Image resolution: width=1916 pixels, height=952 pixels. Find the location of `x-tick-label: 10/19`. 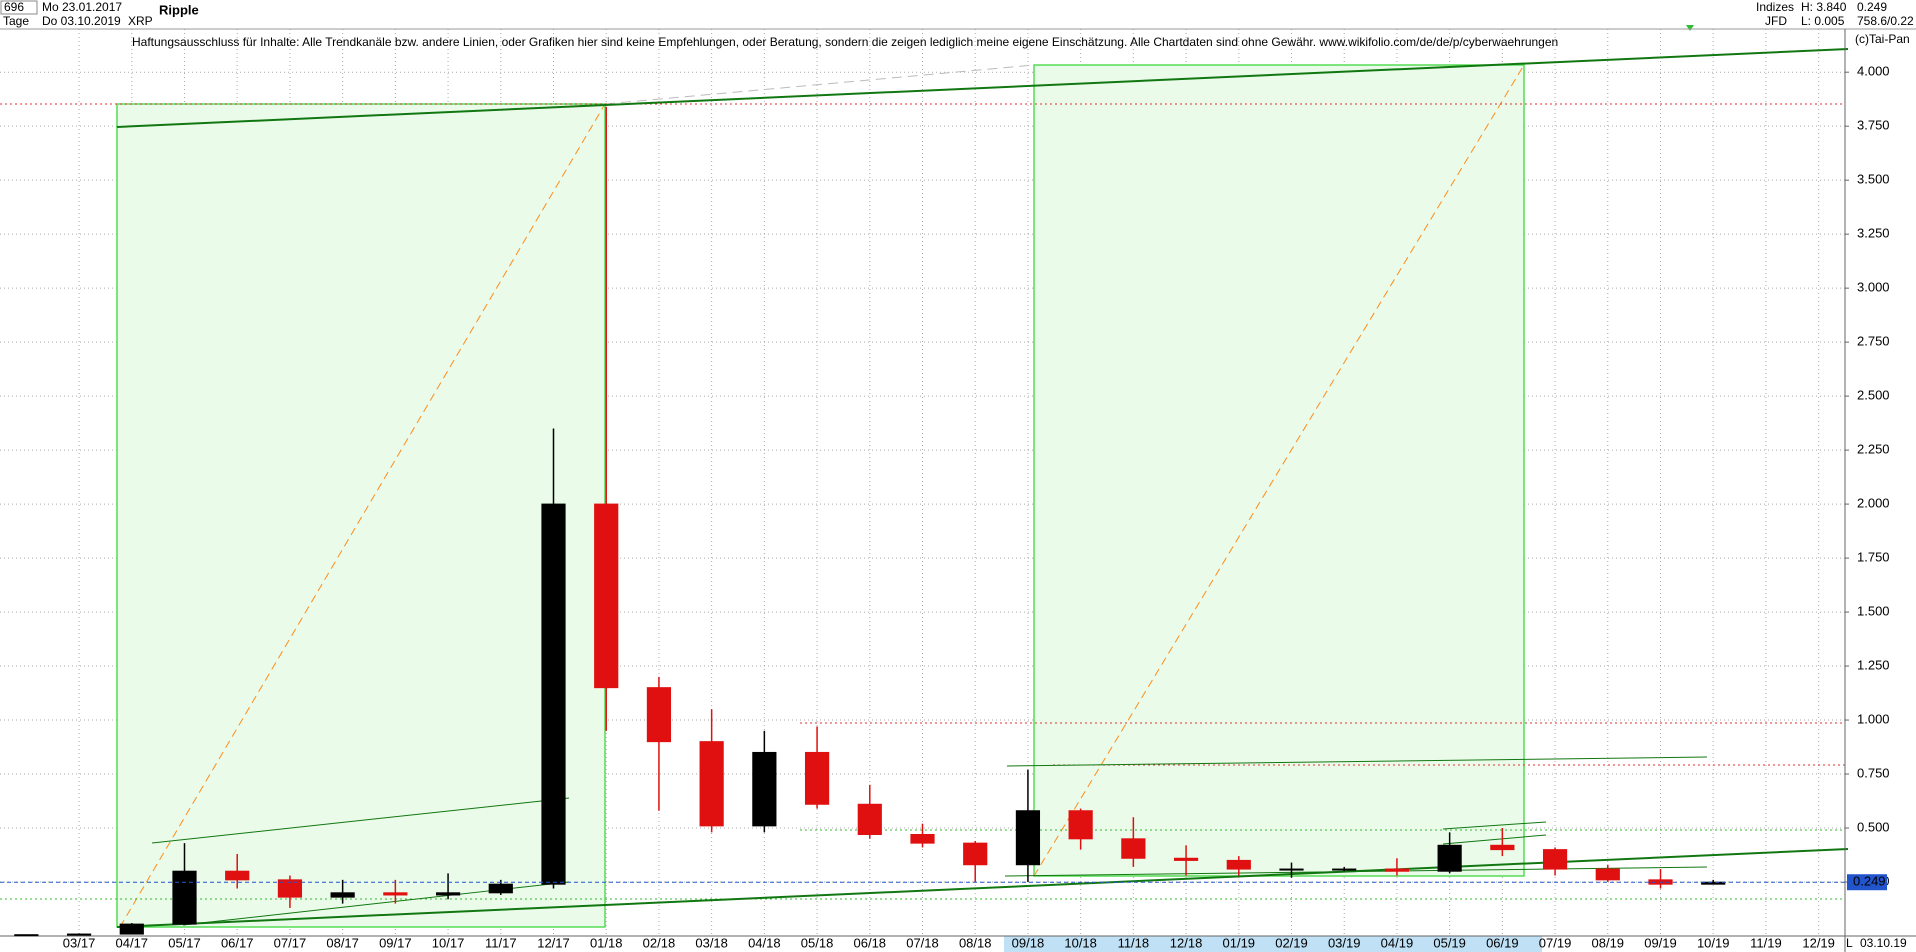

x-tick-label: 10/19 is located at coordinates (1713, 942).